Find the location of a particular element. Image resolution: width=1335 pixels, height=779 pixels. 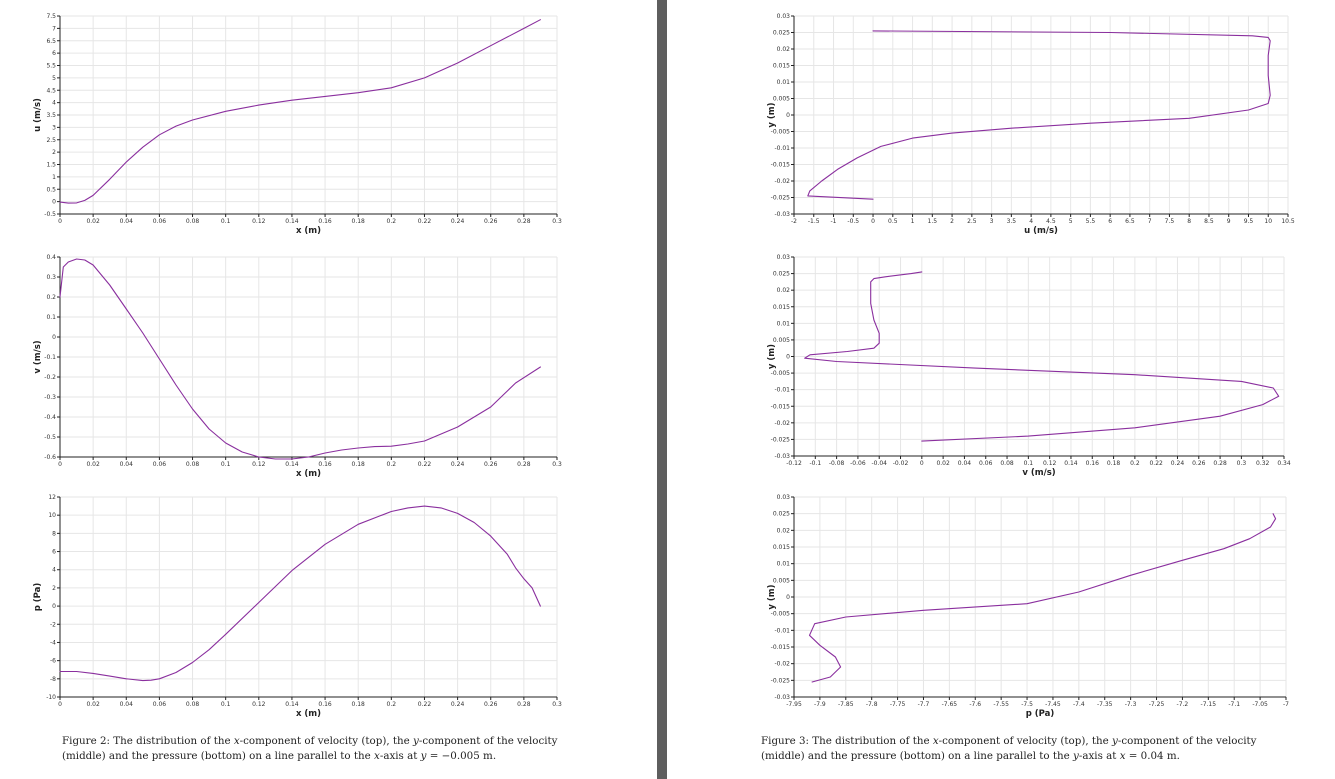

y-tick-label-0_4: 0.4 is located at coordinates (51, 257).